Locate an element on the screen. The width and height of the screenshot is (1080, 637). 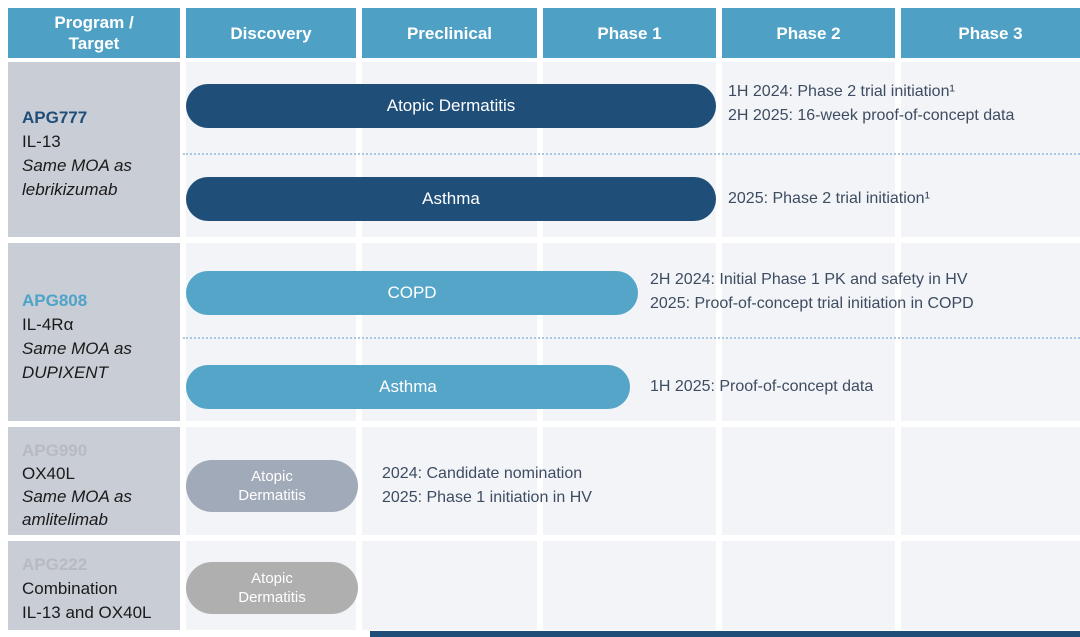
milestone-line: 1H 2025: Proof-of-concept data is located at coordinates (762, 386).